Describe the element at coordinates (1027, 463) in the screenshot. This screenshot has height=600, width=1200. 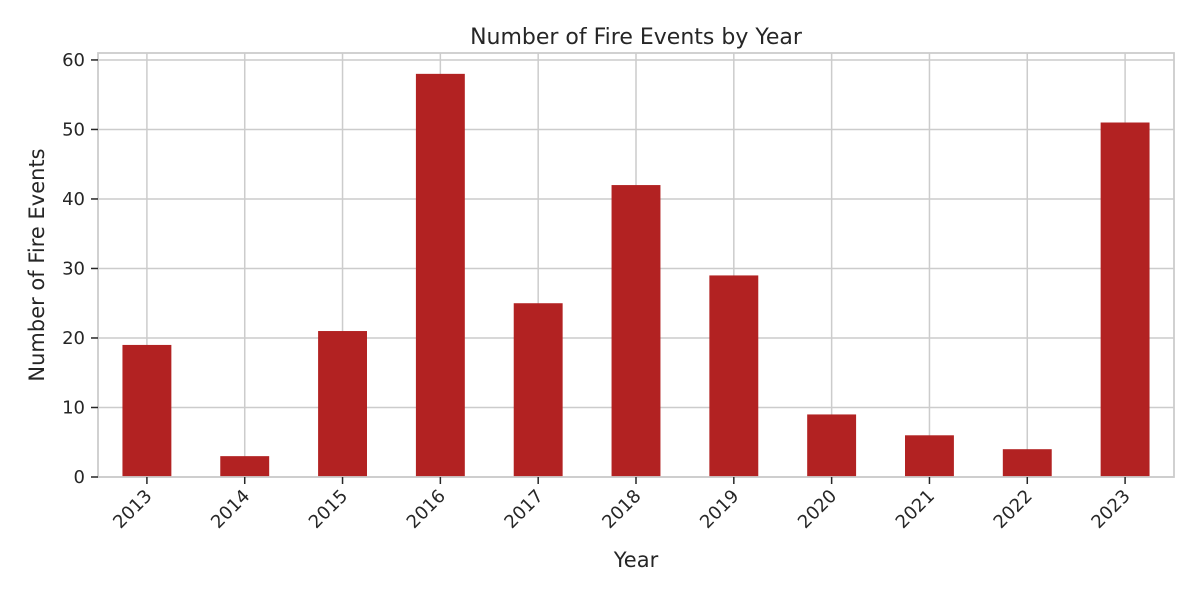
I see `bar-2022` at that location.